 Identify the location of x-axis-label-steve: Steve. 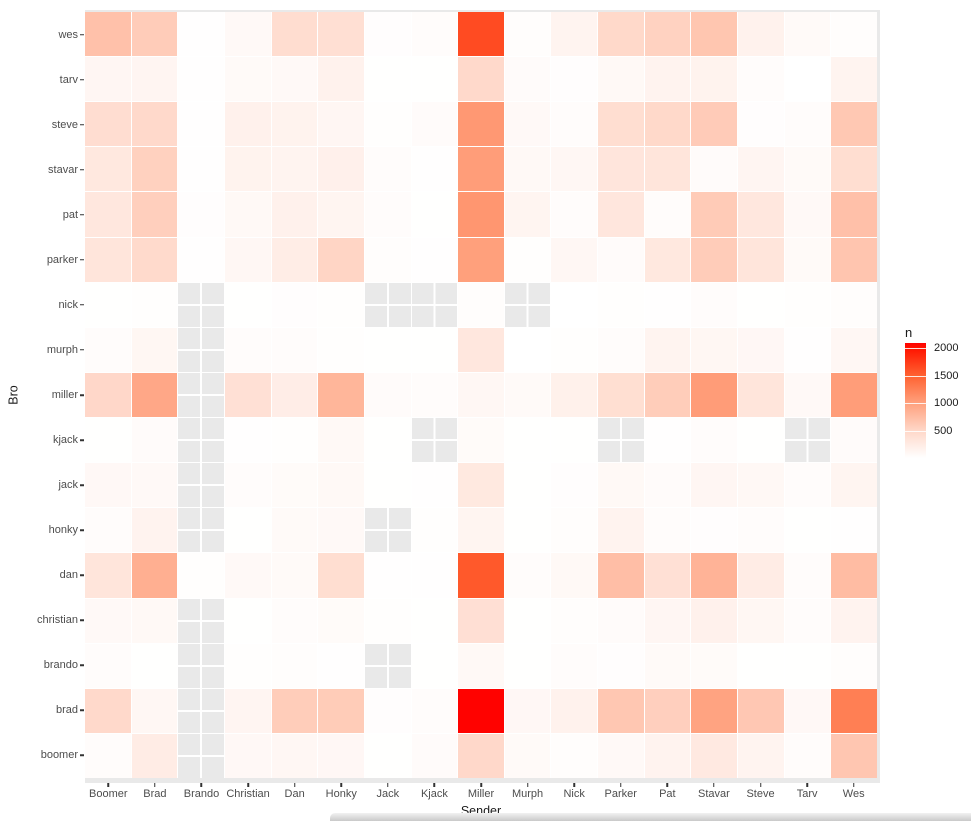
(760, 794).